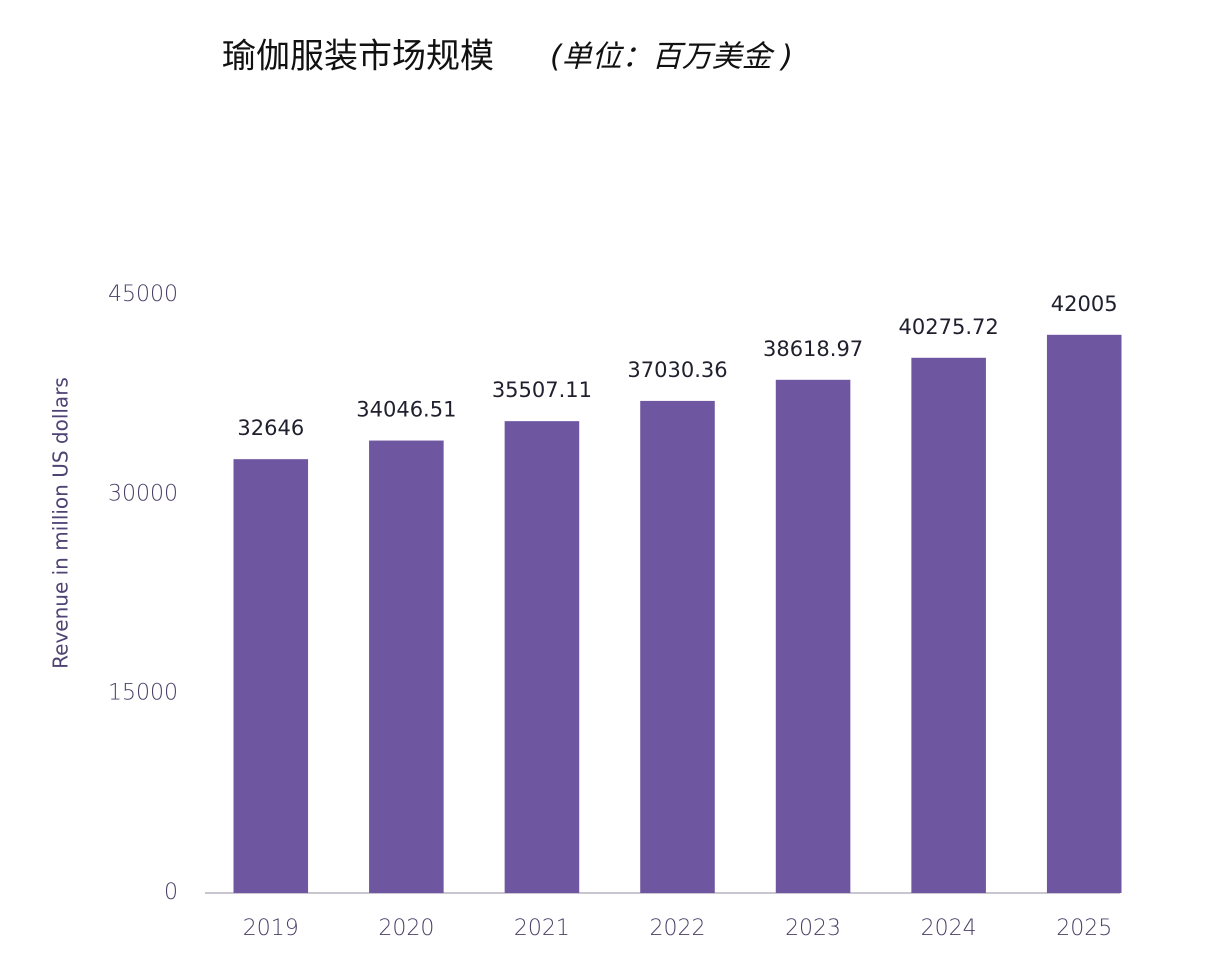 This screenshot has width=1226, height=980. Describe the element at coordinates (143, 693) in the screenshot. I see `y-tick-label: 15000` at that location.